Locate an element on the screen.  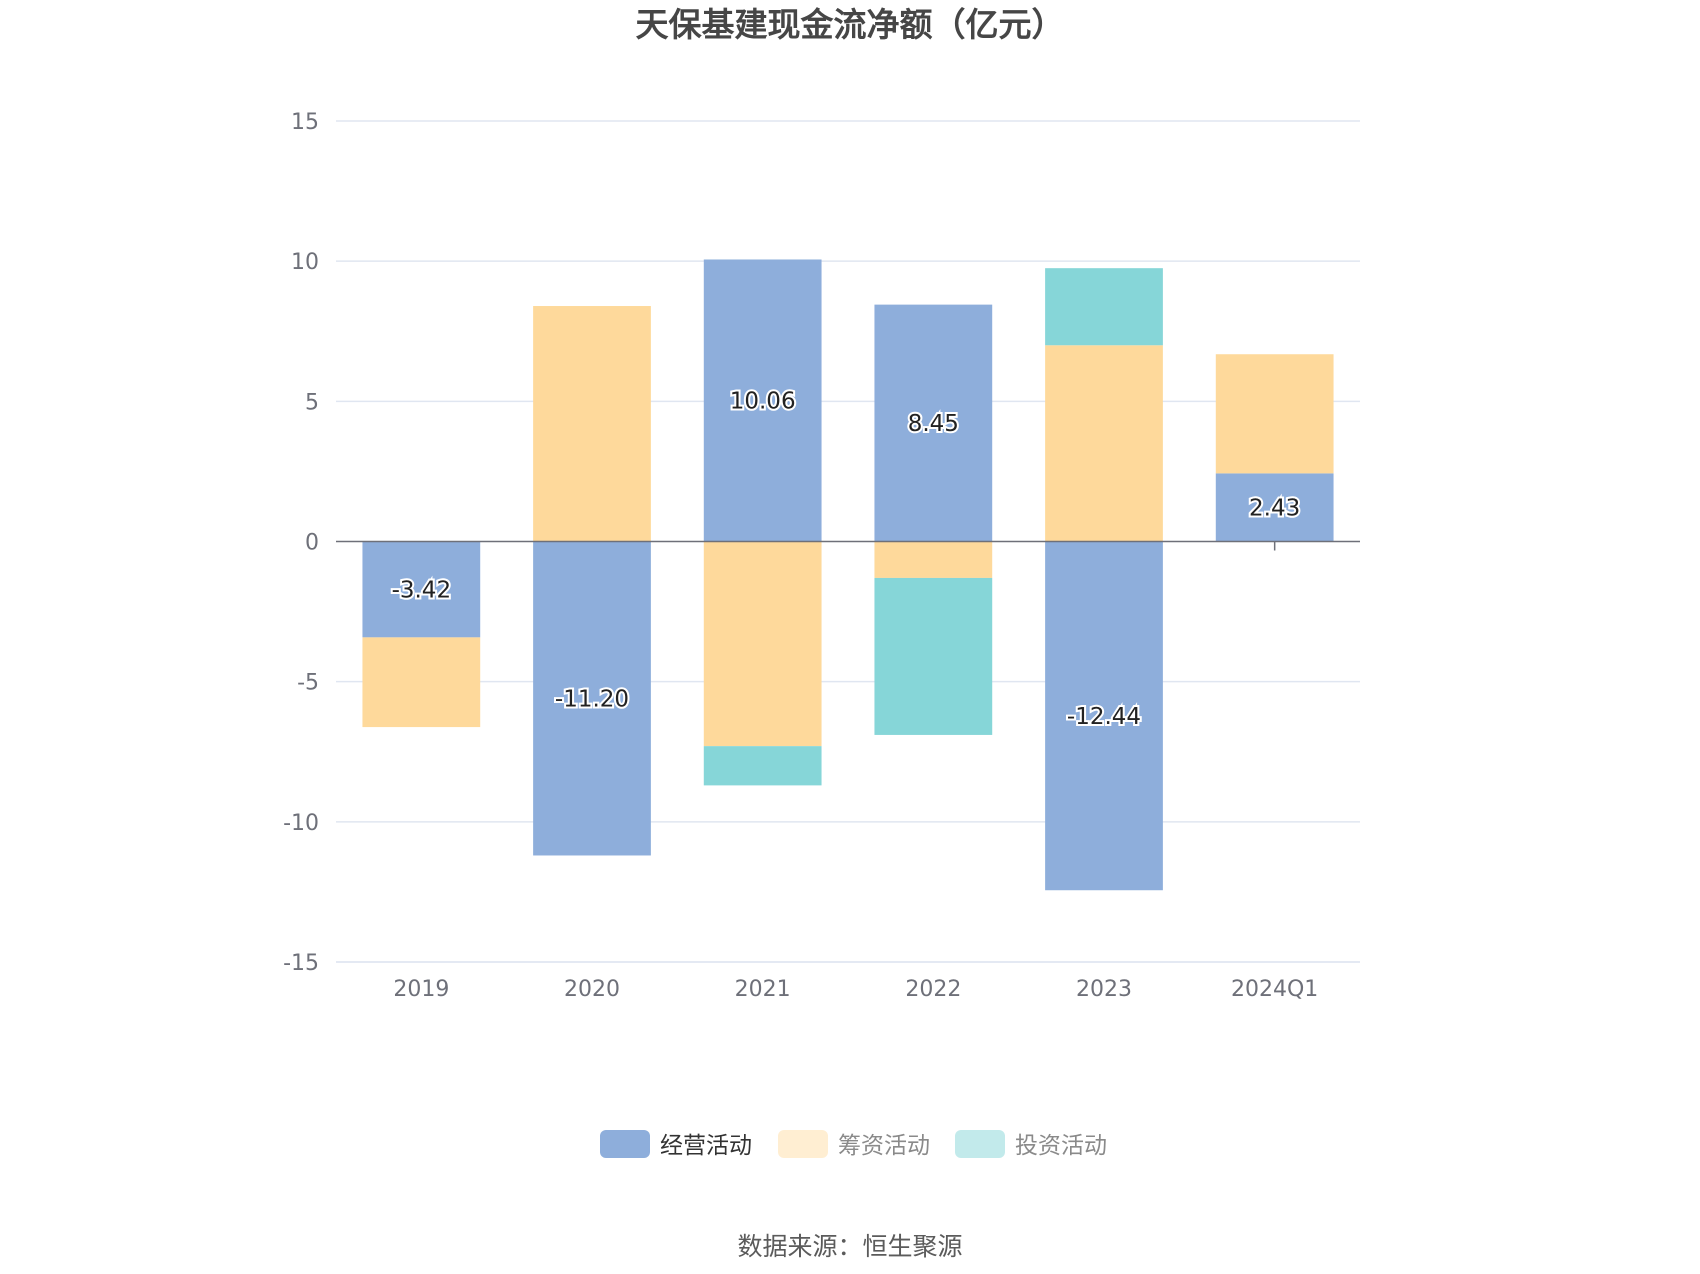
bar-筹资活动-2020 is located at coordinates (592, 424).